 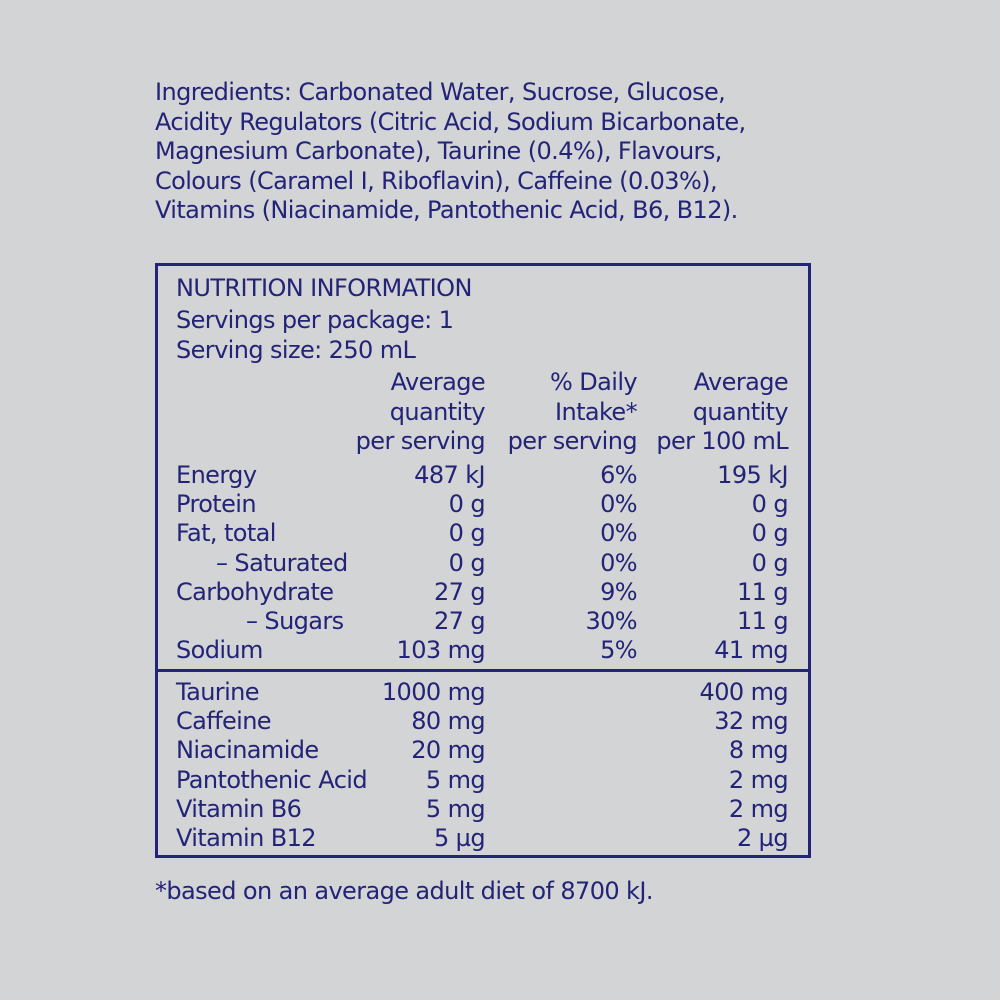 I want to click on nutrient-name: Energy, so click(x=216, y=475).